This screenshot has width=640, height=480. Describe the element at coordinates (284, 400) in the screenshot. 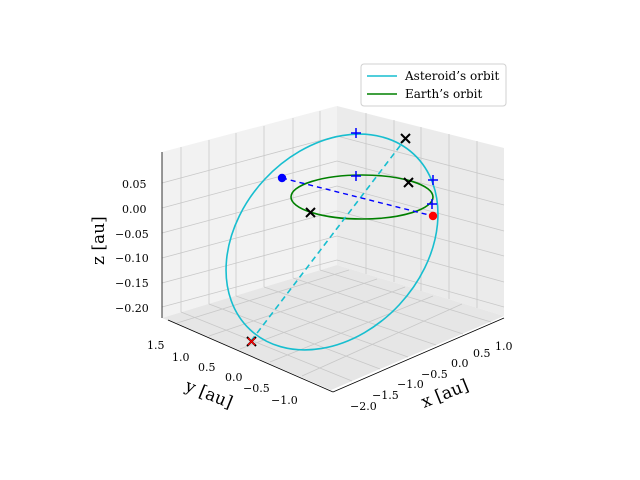

I see `y-tick-label: −1.0` at that location.